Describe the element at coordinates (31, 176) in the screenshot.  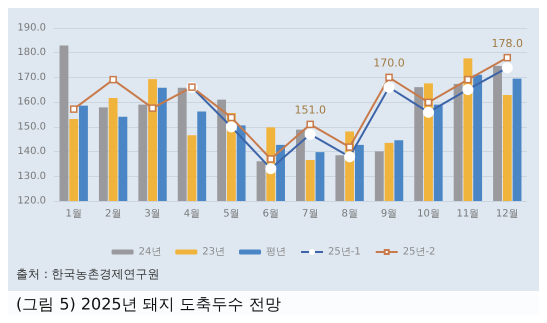
I see `y-tick-label: 130.0` at that location.